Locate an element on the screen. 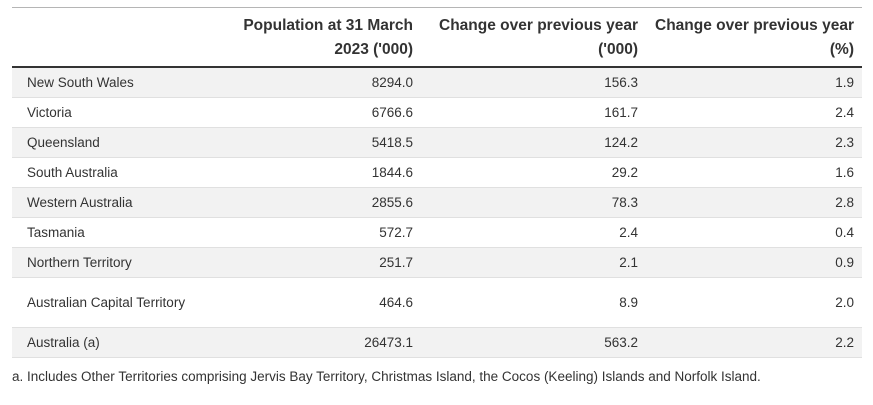 Image resolution: width=873 pixels, height=405 pixels. table-row: Western Australia 2855.6 78.3 2.8 is located at coordinates (437, 202).